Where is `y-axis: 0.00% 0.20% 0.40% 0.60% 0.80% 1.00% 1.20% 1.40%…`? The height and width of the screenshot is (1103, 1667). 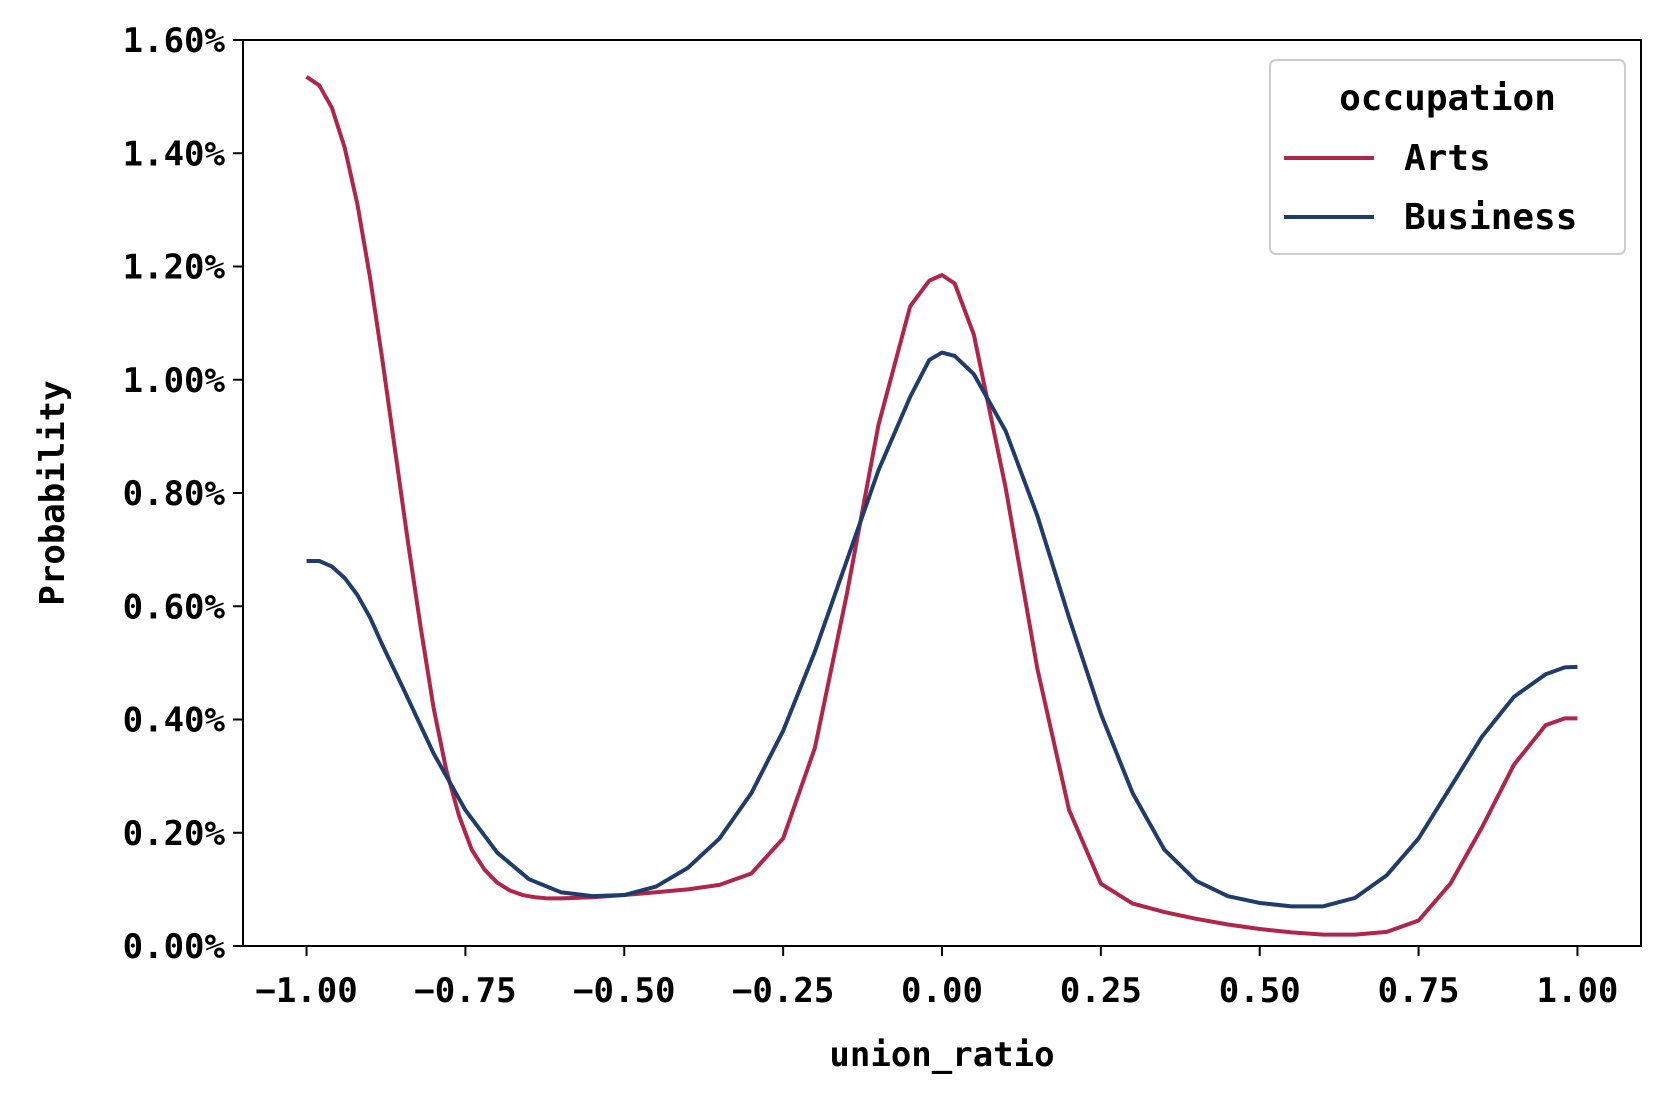 y-axis: 0.00% 0.20% 0.40% 0.60% 0.80% 1.00% 1.20% 1.40%… is located at coordinates (183, 494).